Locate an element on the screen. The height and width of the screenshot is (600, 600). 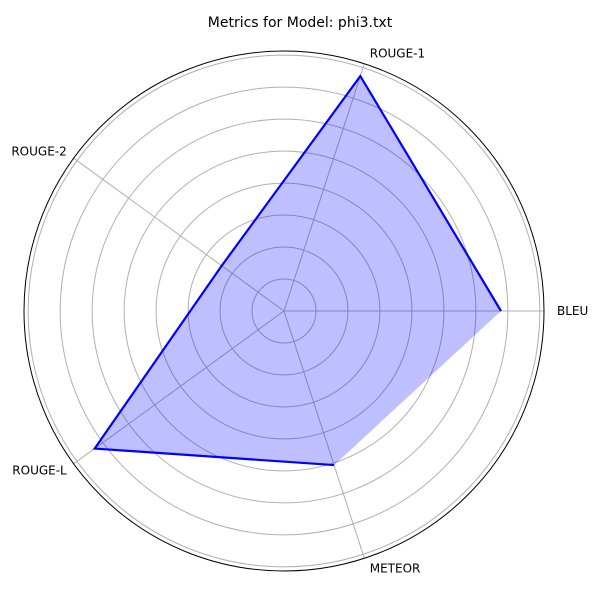
category-label-bleu: BLEU is located at coordinates (572, 311).